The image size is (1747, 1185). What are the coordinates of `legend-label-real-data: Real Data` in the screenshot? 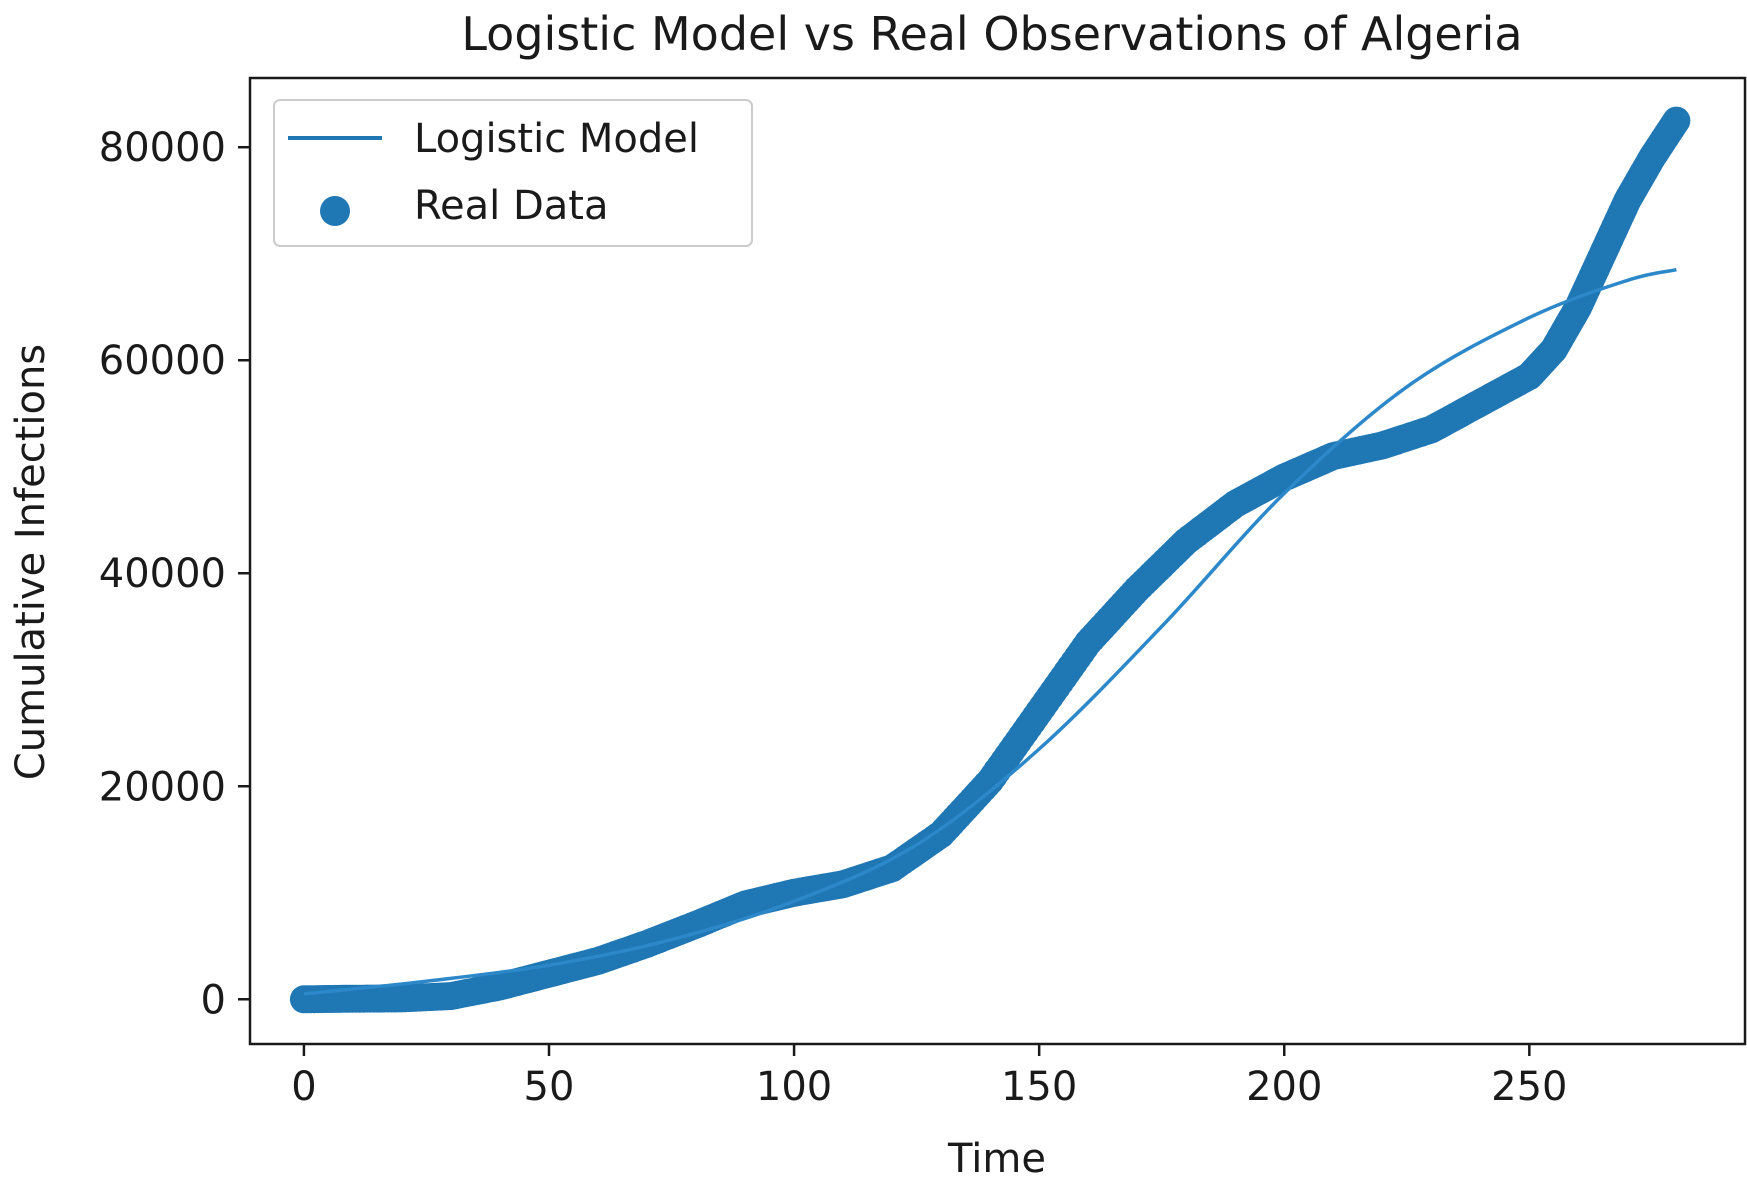 It's located at (511, 206).